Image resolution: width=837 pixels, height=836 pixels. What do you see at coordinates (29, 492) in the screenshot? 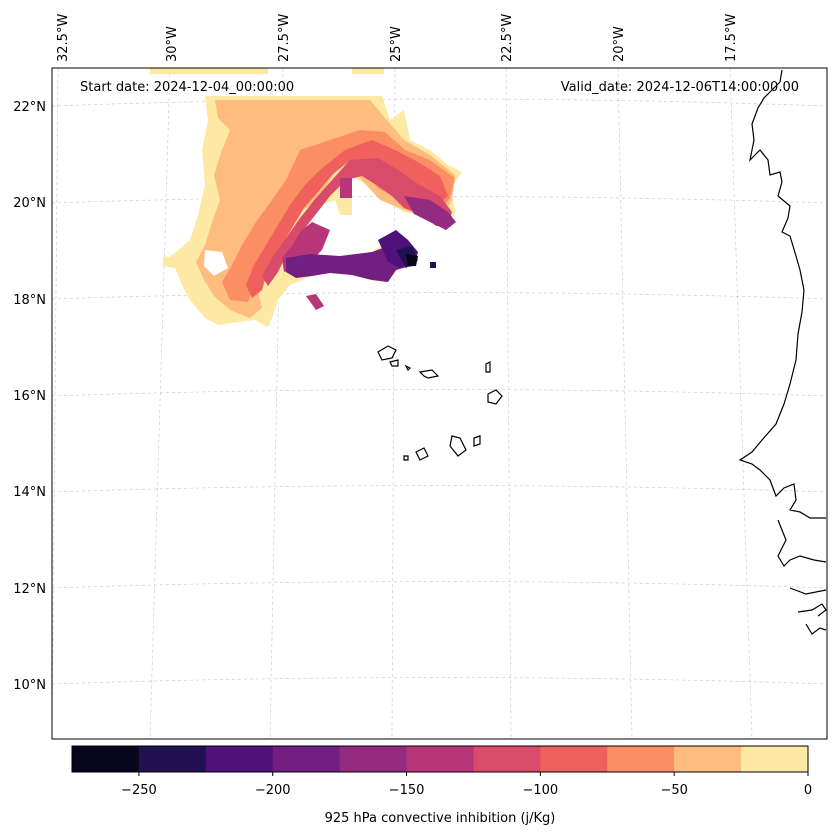
I see `lat-label-14n: 14°N` at bounding box center [29, 492].